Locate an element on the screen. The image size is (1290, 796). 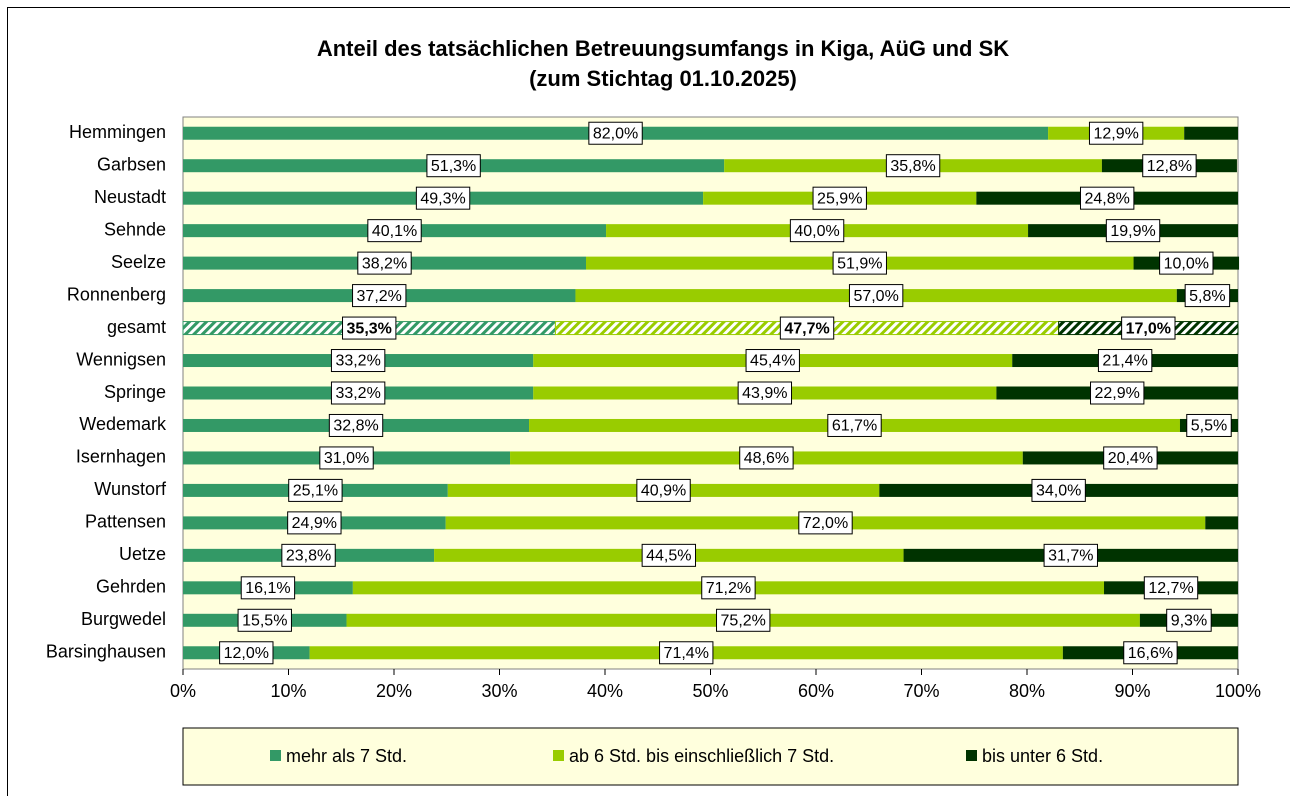
data-label: 24,9% is located at coordinates (314, 523).